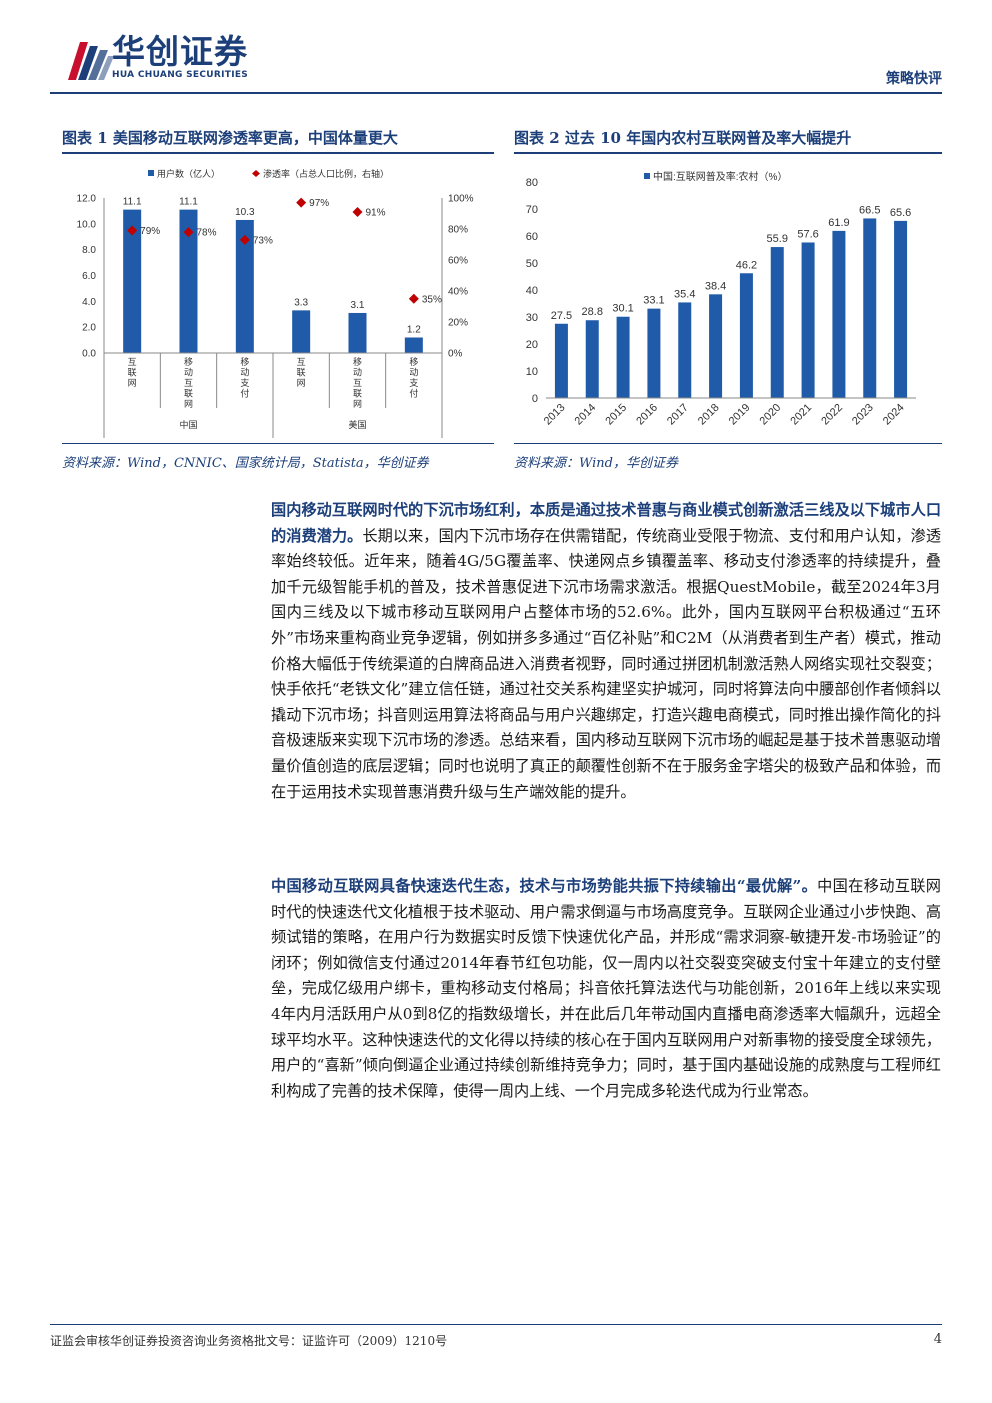 The height and width of the screenshot is (1403, 992). I want to click on bar-value-label: 55.9, so click(777, 239).